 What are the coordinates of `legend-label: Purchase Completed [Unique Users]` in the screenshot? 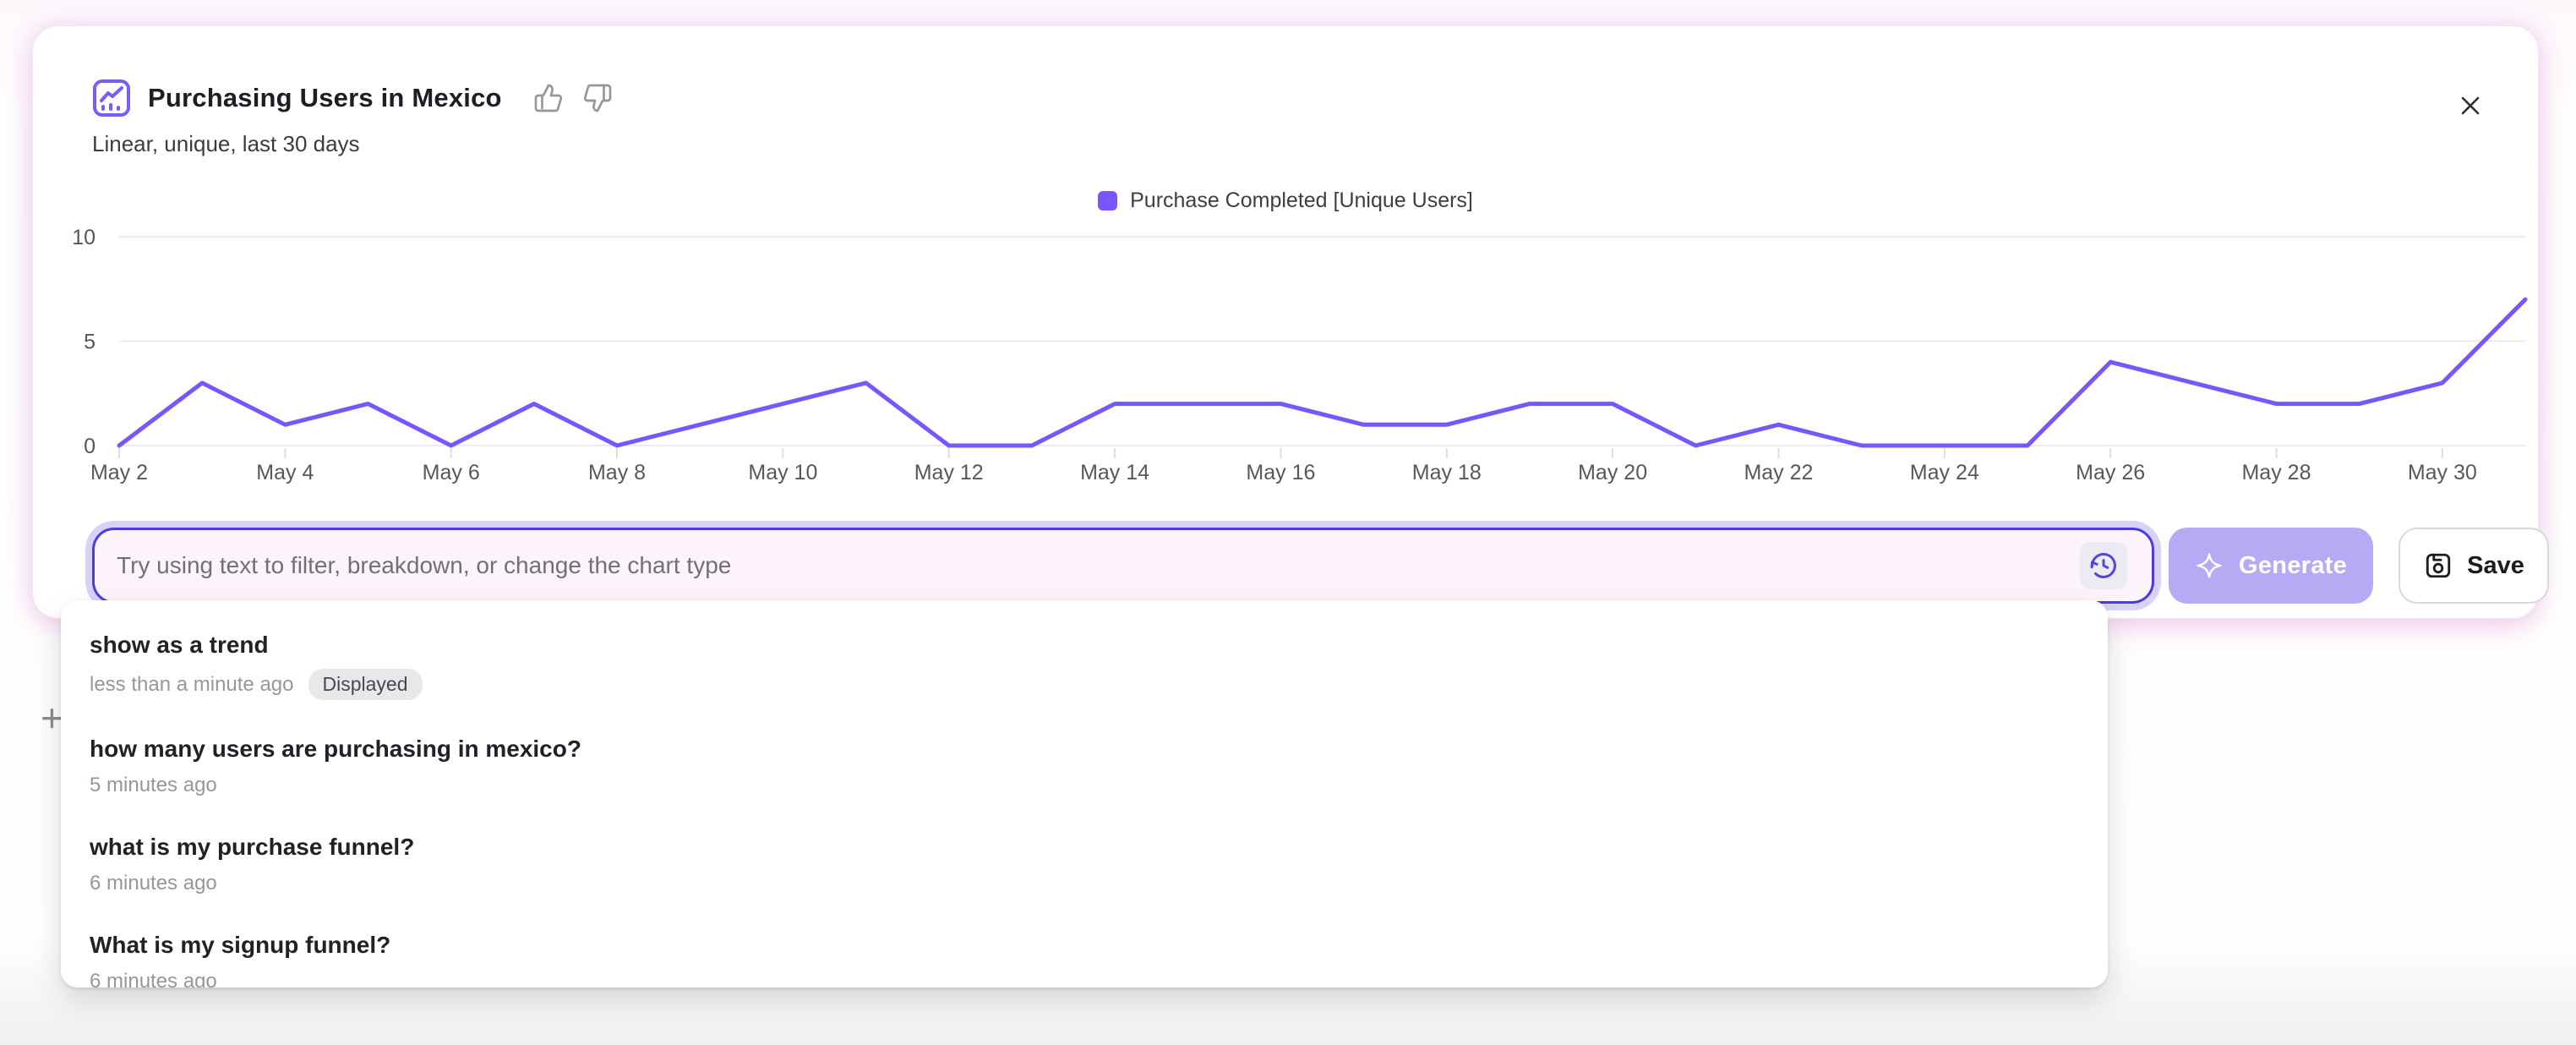 It's located at (1301, 200).